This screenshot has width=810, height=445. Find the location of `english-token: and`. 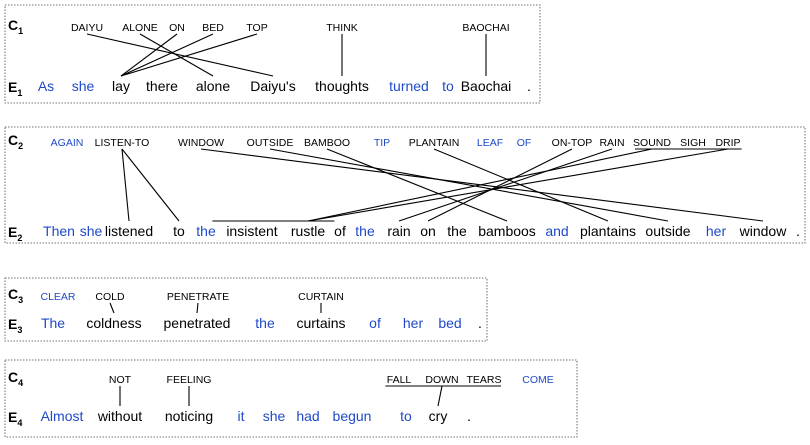

english-token: and is located at coordinates (556, 231).